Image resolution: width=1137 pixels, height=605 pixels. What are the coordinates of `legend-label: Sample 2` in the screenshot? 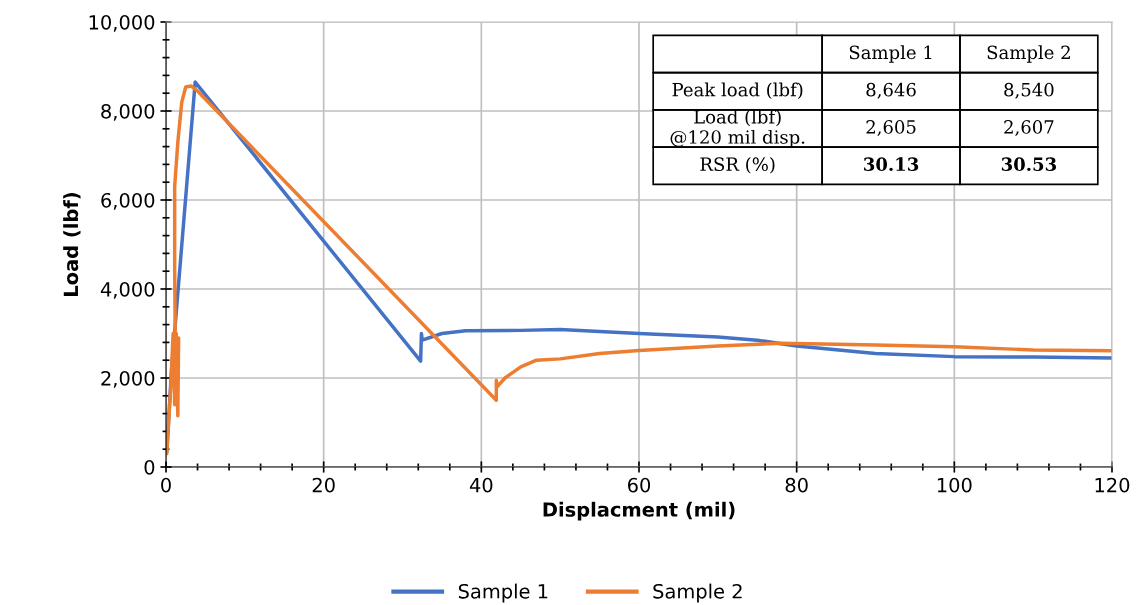 It's located at (697, 593).